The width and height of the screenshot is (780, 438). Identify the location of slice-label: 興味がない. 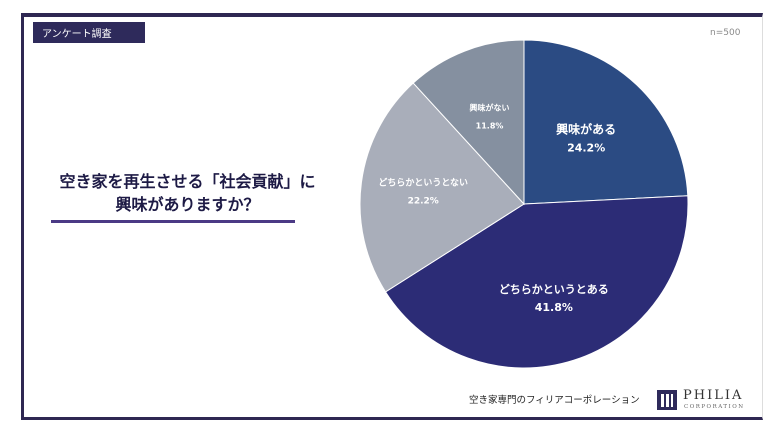
(490, 107).